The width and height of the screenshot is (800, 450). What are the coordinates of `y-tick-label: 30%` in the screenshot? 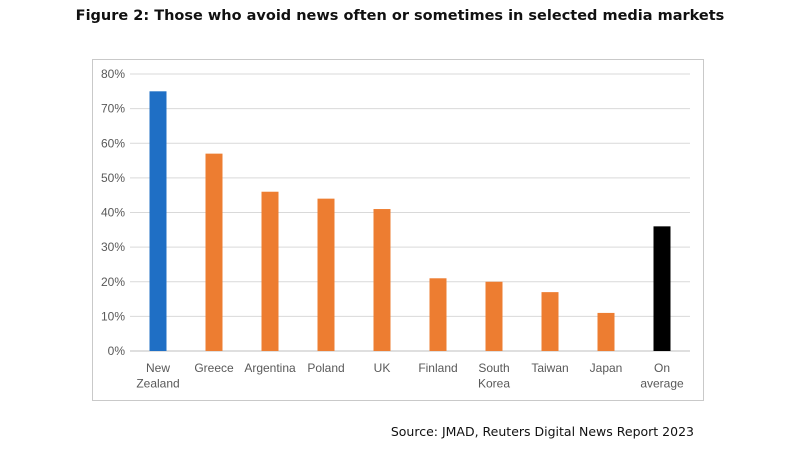 It's located at (113, 247).